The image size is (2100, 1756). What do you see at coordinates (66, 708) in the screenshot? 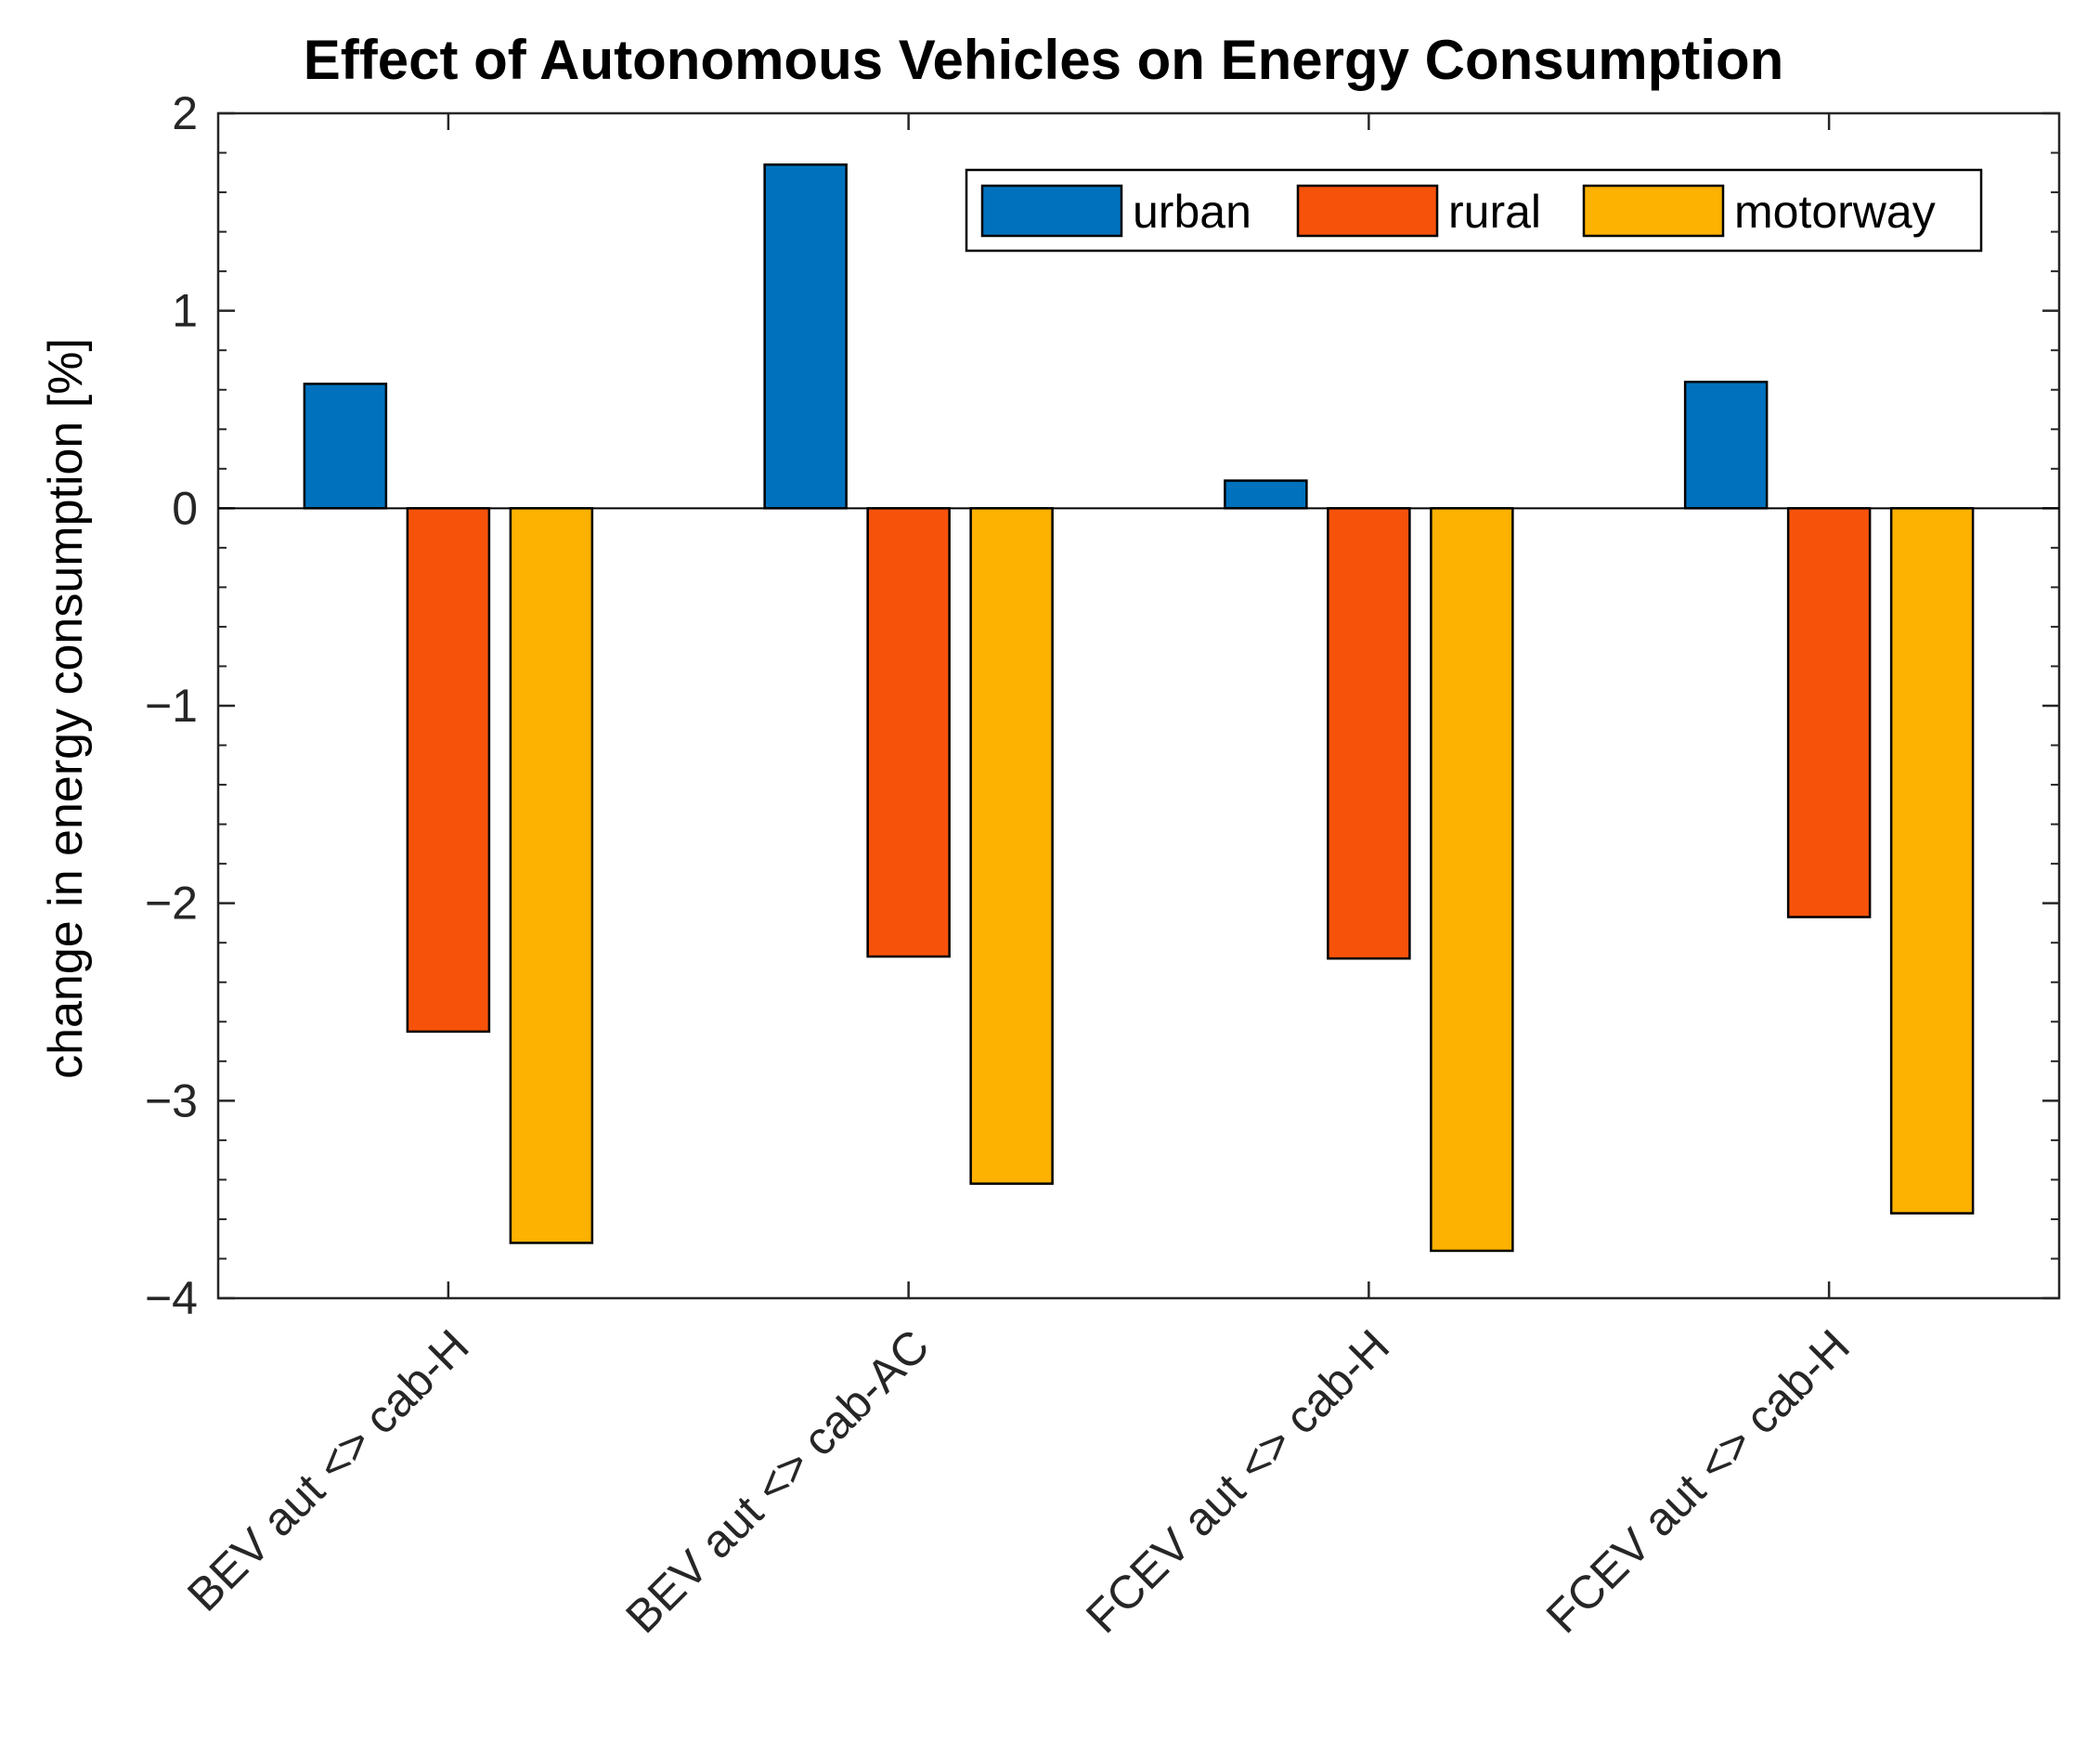
I see `y-axis-label: change in energy consumption [%]` at bounding box center [66, 708].